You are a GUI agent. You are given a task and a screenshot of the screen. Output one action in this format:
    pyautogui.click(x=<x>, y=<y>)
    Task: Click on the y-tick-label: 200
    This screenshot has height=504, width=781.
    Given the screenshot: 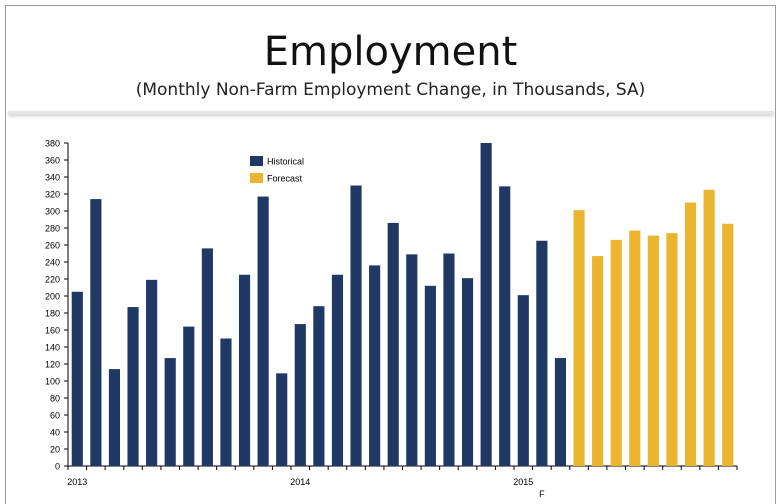 What is the action you would take?
    pyautogui.click(x=52, y=297)
    